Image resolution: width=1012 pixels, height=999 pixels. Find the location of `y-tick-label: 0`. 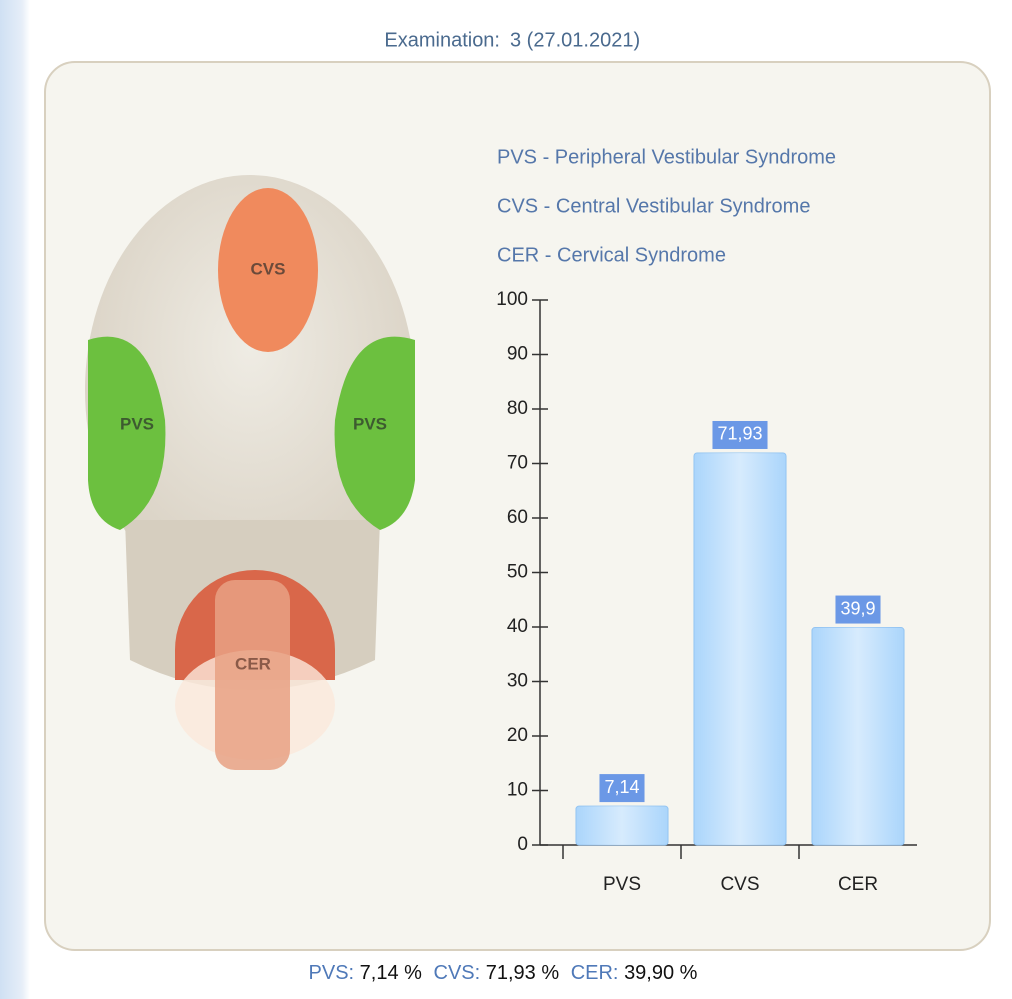

y-tick-label: 0 is located at coordinates (522, 844).